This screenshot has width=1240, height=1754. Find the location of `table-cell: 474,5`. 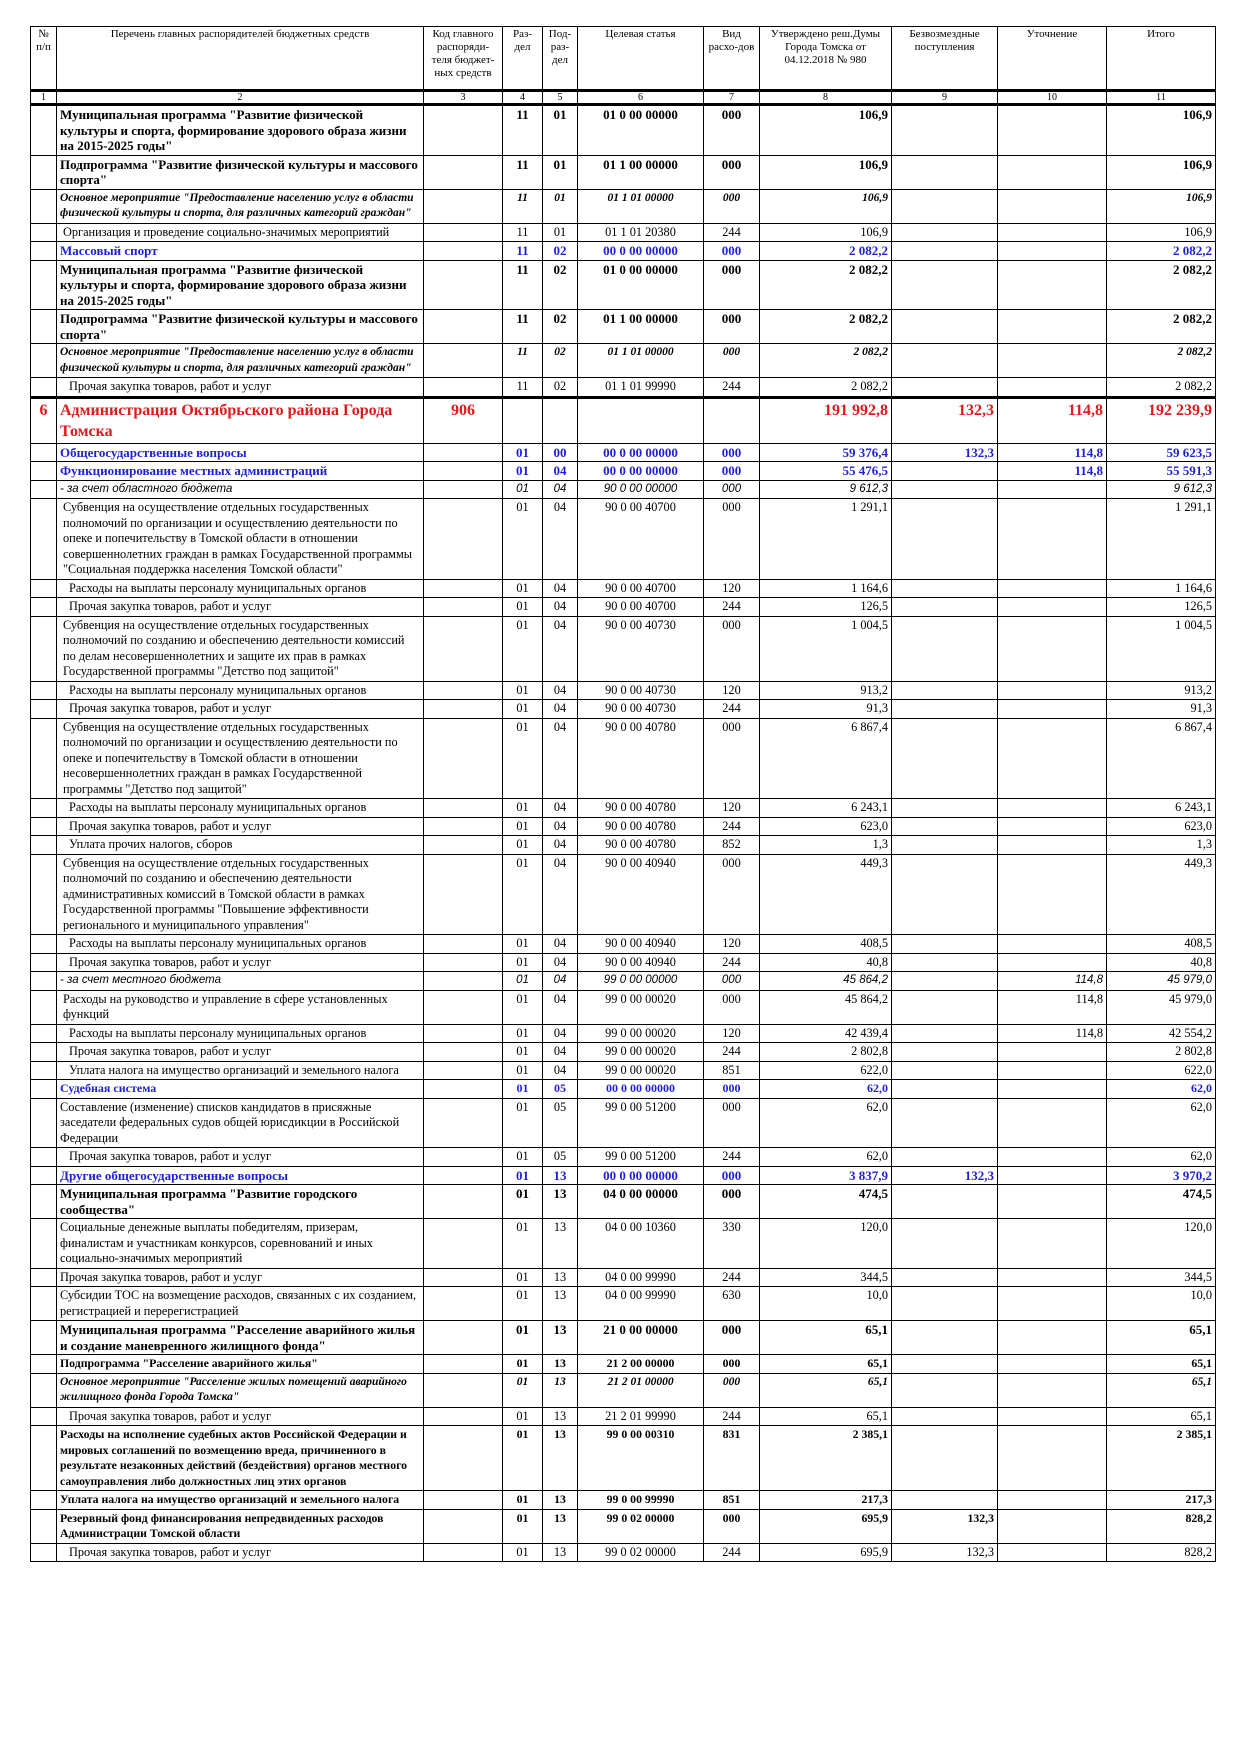

table-cell: 474,5 is located at coordinates (1161, 1201).